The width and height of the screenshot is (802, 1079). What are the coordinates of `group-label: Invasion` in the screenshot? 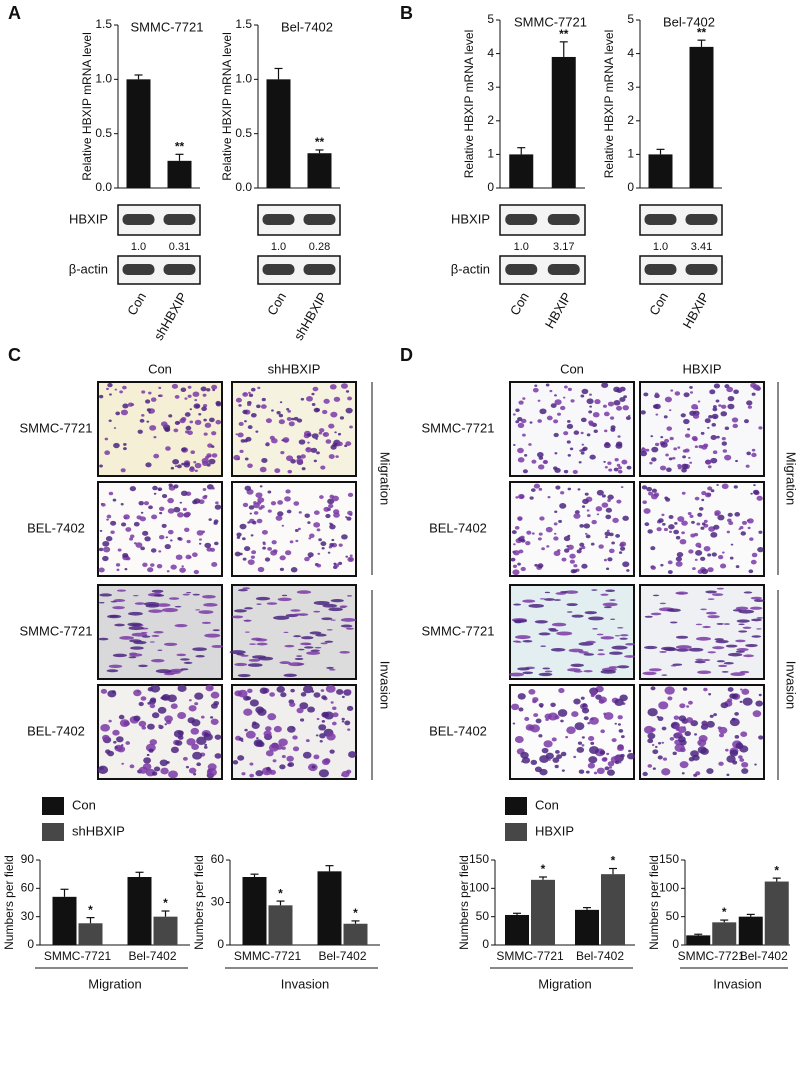 It's located at (385, 685).